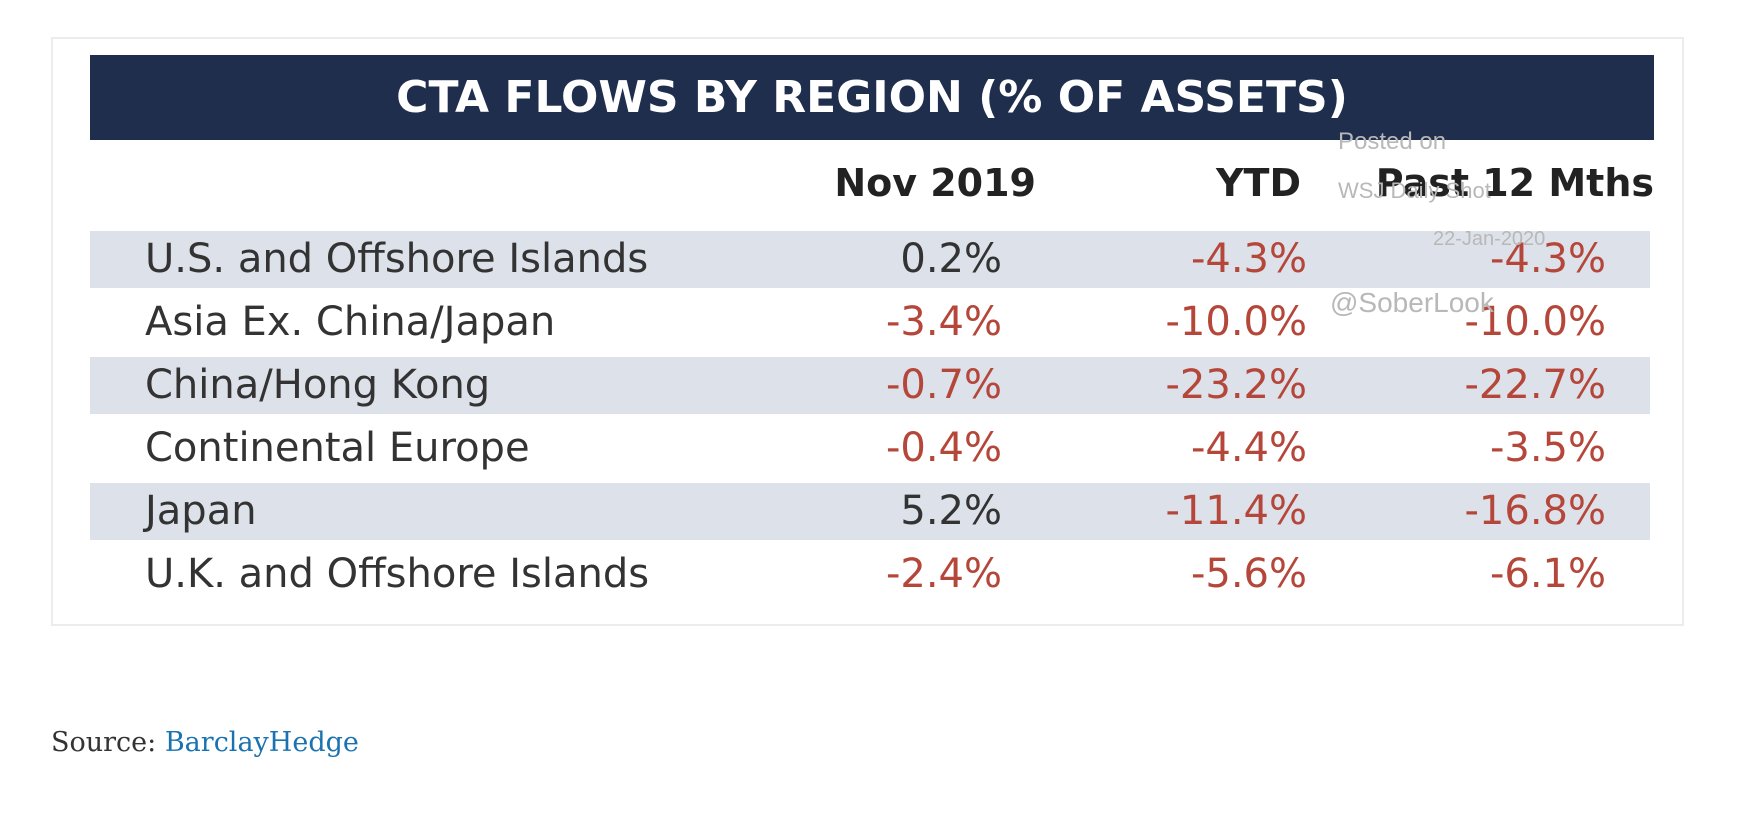  I want to click on row-label: China/Hong Kong, so click(318, 385).